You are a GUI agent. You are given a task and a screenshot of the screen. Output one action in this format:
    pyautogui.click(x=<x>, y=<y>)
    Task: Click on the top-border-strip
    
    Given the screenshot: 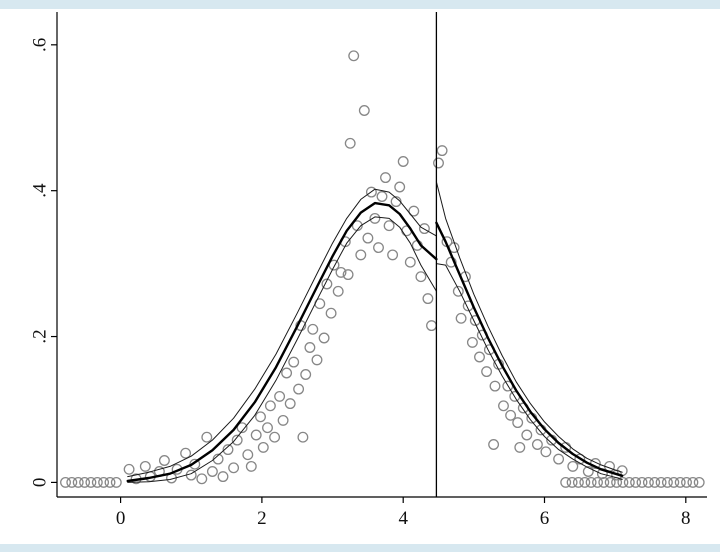 What is the action you would take?
    pyautogui.click(x=360, y=4)
    